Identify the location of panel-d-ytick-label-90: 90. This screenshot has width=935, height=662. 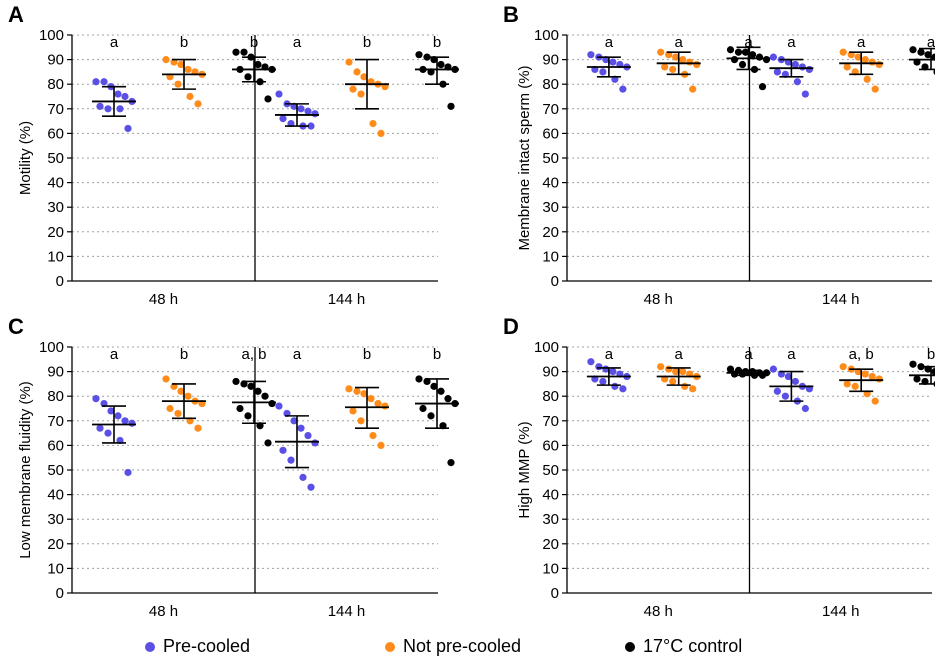
(550, 372).